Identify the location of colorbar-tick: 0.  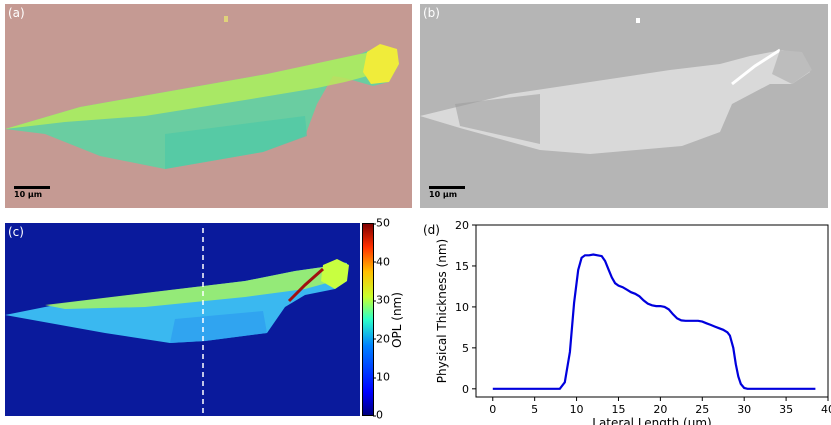
(378, 415).